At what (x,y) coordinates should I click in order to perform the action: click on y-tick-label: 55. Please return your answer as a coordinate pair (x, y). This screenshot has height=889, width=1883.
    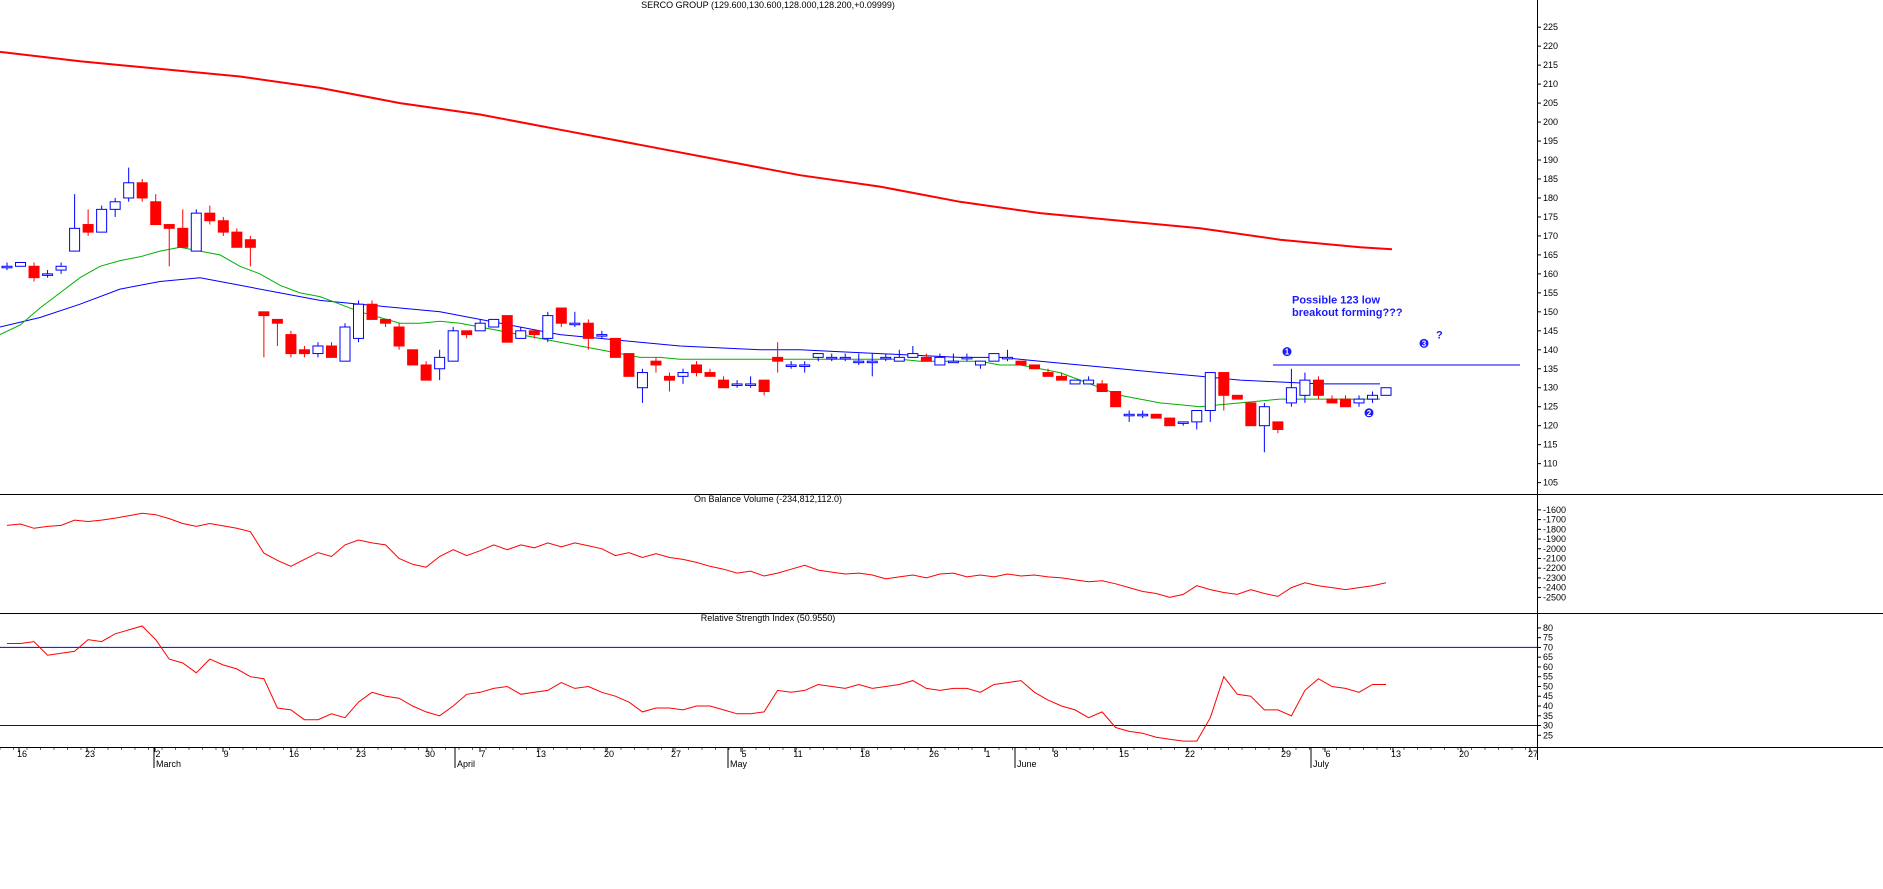
    Looking at the image, I should click on (1548, 677).